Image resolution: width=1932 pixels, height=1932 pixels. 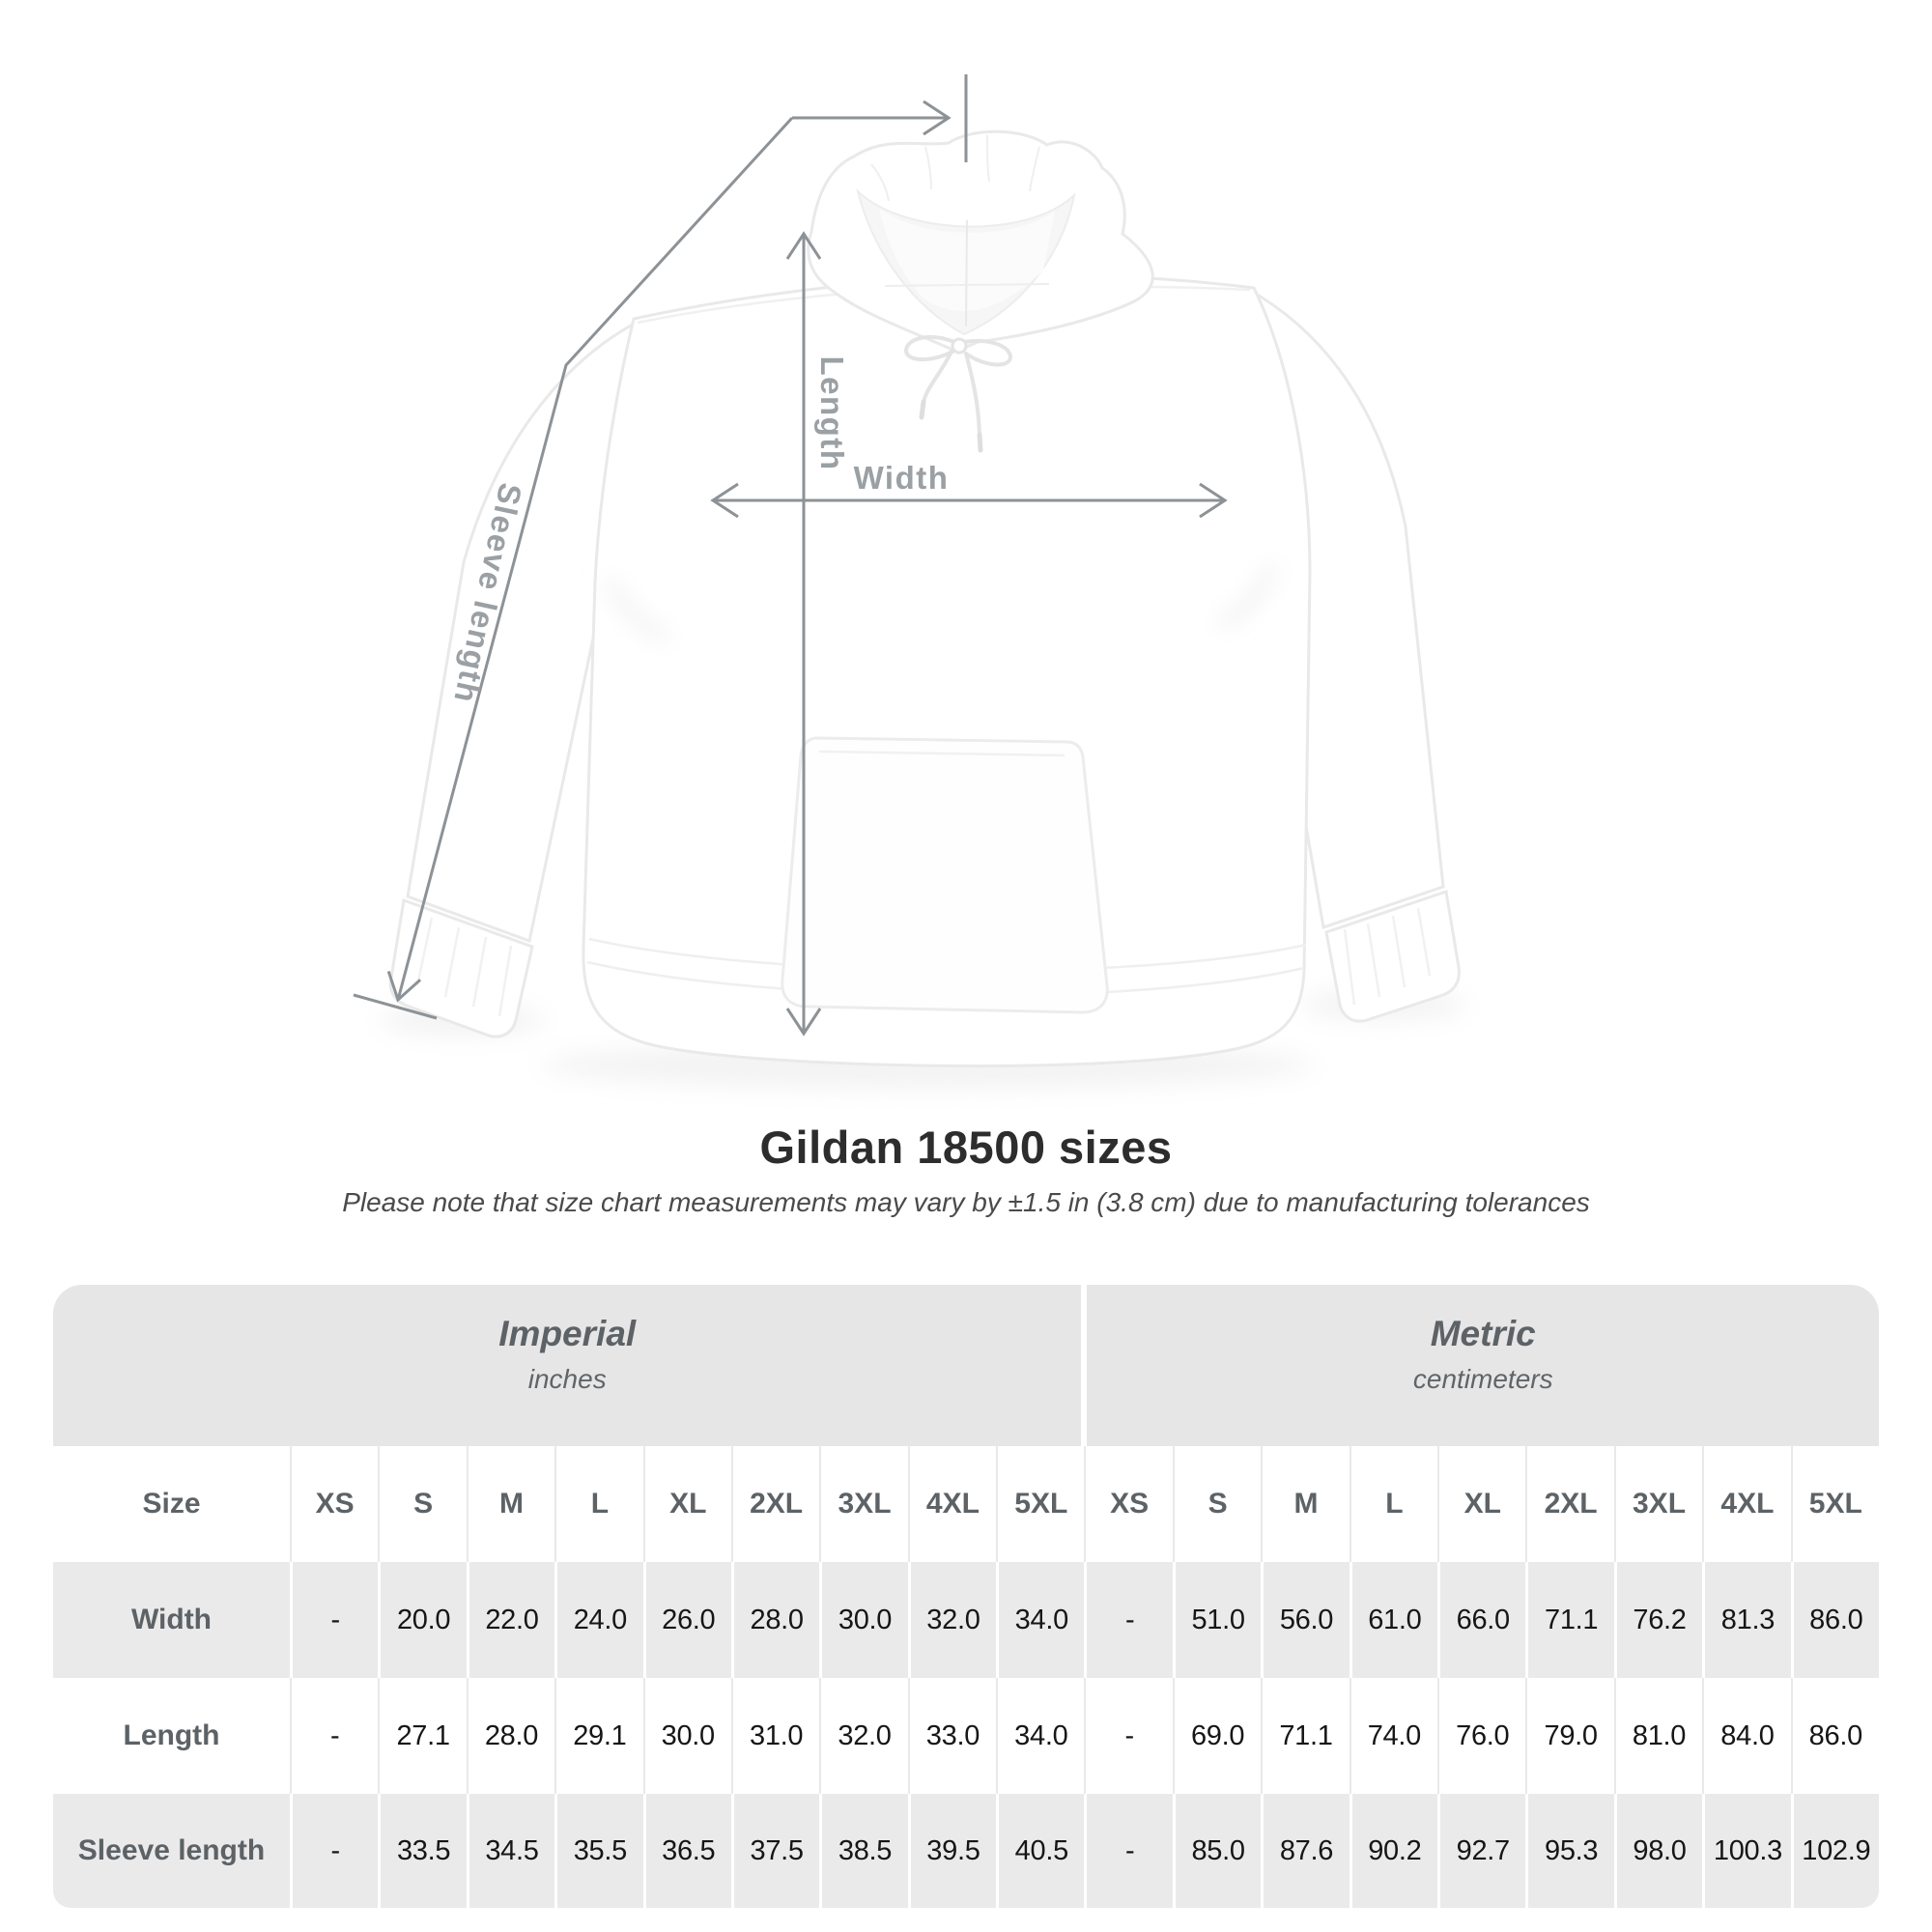 What do you see at coordinates (832, 413) in the screenshot?
I see `length-label: Length` at bounding box center [832, 413].